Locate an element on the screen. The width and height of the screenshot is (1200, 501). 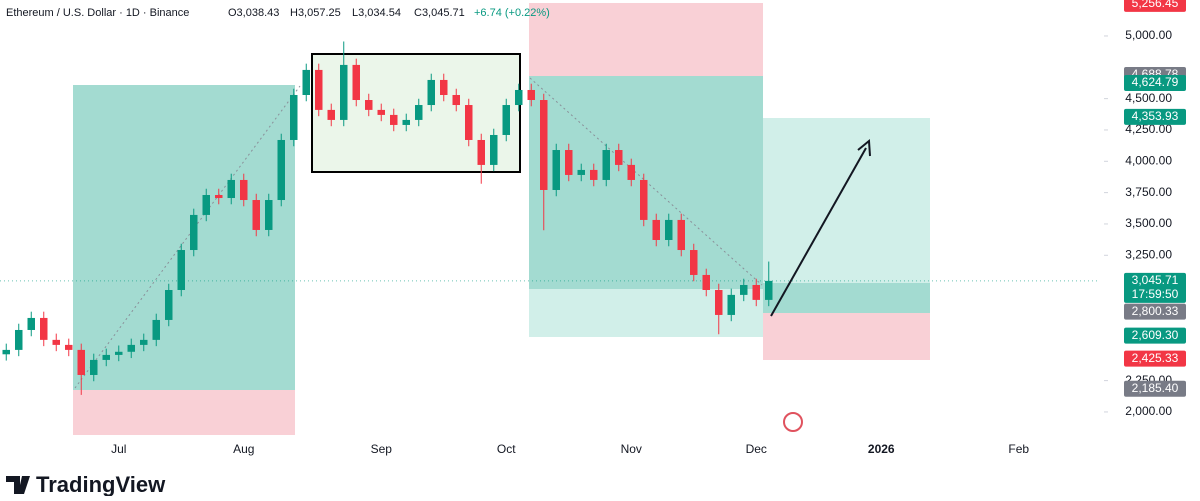
price-label: 4,624.79 is located at coordinates (1155, 82).